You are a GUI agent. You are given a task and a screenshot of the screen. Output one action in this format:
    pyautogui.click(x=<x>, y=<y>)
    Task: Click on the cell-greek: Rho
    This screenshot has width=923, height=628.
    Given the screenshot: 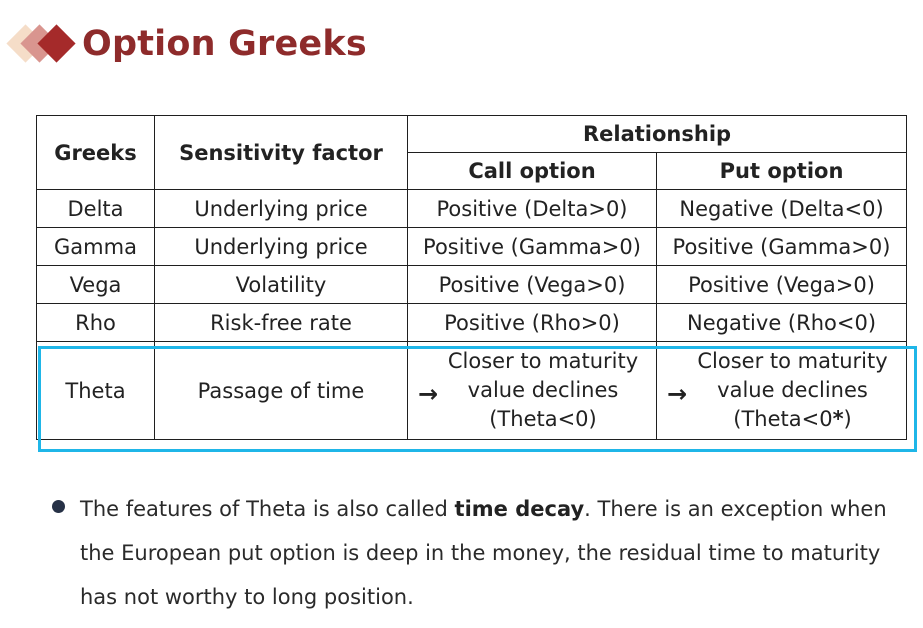 What is the action you would take?
    pyautogui.click(x=95, y=322)
    